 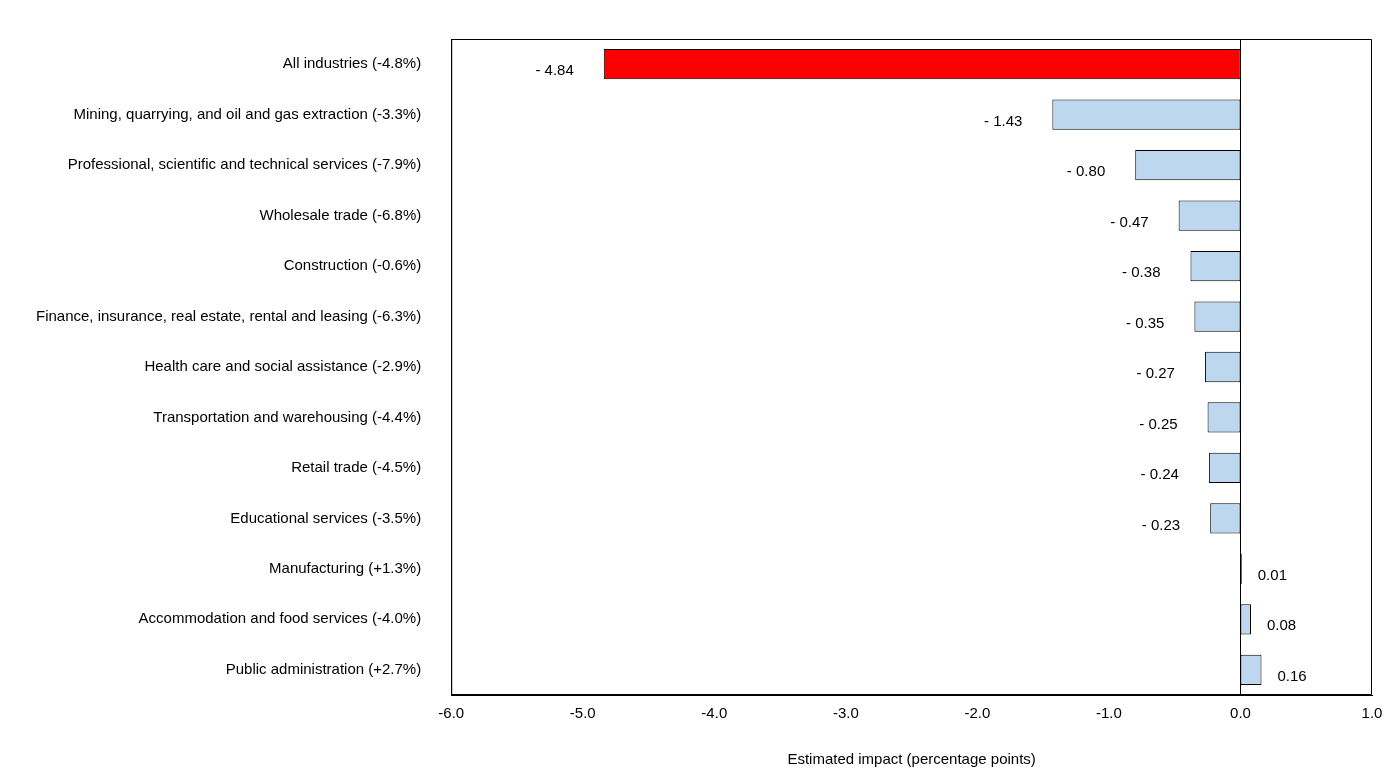 What do you see at coordinates (356, 467) in the screenshot?
I see `y-tick-label: Retail trade (-4.5%)` at bounding box center [356, 467].